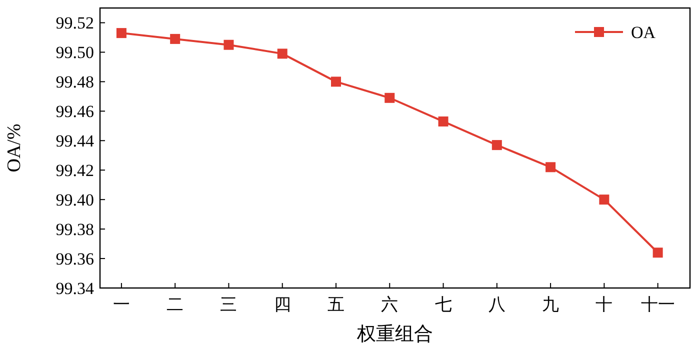 Image resolution: width=700 pixels, height=349 pixels. Describe the element at coordinates (75, 230) in the screenshot. I see `y-tick-label: 99.38` at that location.